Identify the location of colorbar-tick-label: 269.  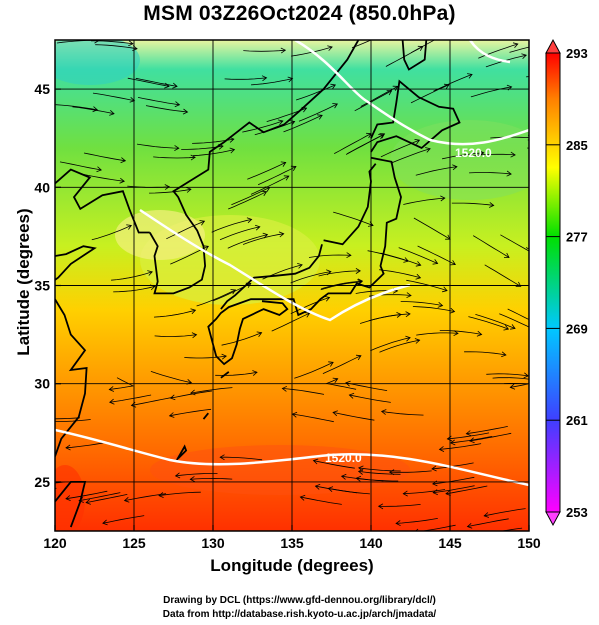
(577, 328).